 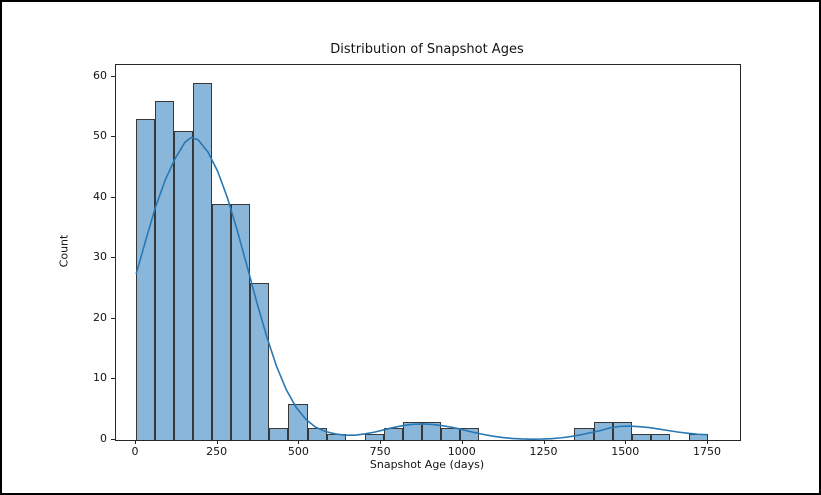 I want to click on y-tick-label: 30, so click(x=100, y=257).